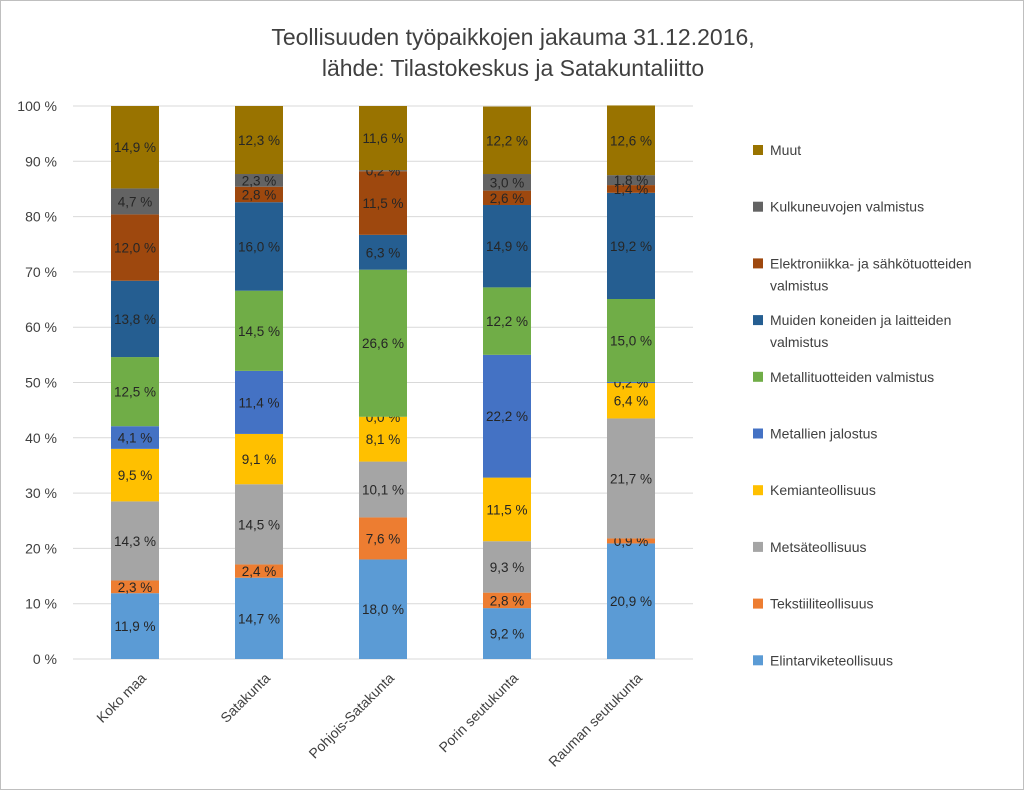 This screenshot has width=1024, height=791. What do you see at coordinates (135, 319) in the screenshot?
I see `data-label: 13,8 %` at bounding box center [135, 319].